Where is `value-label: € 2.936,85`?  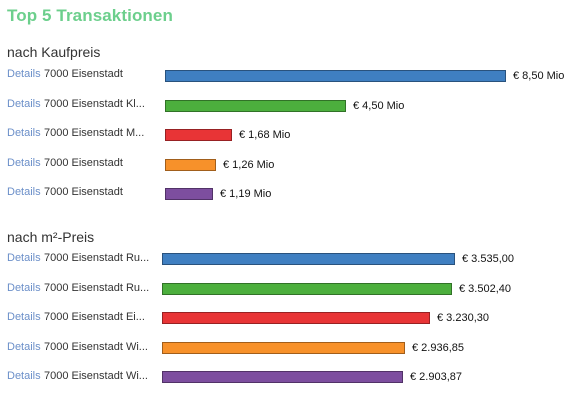
value-label: € 2.936,85 is located at coordinates (438, 347).